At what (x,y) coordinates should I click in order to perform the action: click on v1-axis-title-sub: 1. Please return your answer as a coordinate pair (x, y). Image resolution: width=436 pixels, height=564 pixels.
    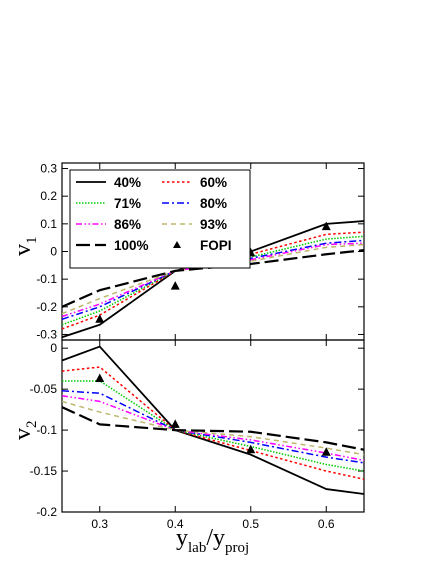
    Looking at the image, I should click on (32, 241).